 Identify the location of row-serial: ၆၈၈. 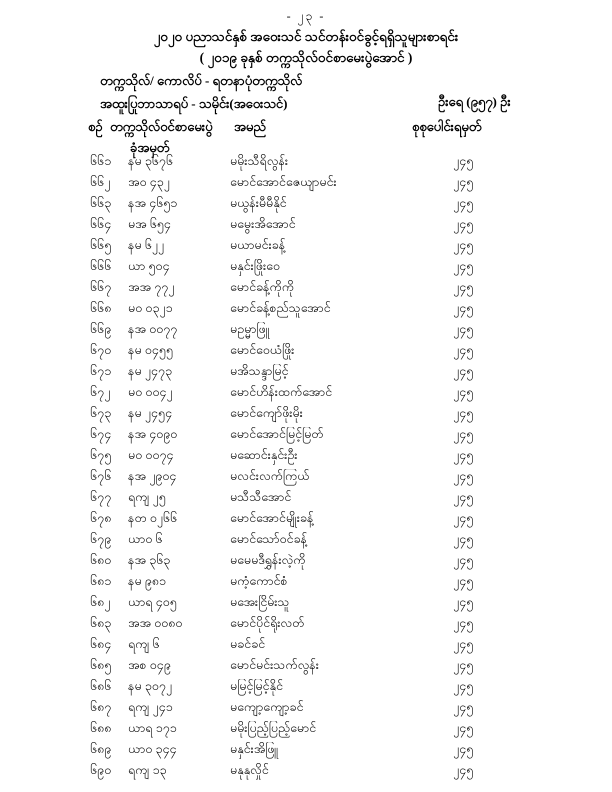
(101, 727).